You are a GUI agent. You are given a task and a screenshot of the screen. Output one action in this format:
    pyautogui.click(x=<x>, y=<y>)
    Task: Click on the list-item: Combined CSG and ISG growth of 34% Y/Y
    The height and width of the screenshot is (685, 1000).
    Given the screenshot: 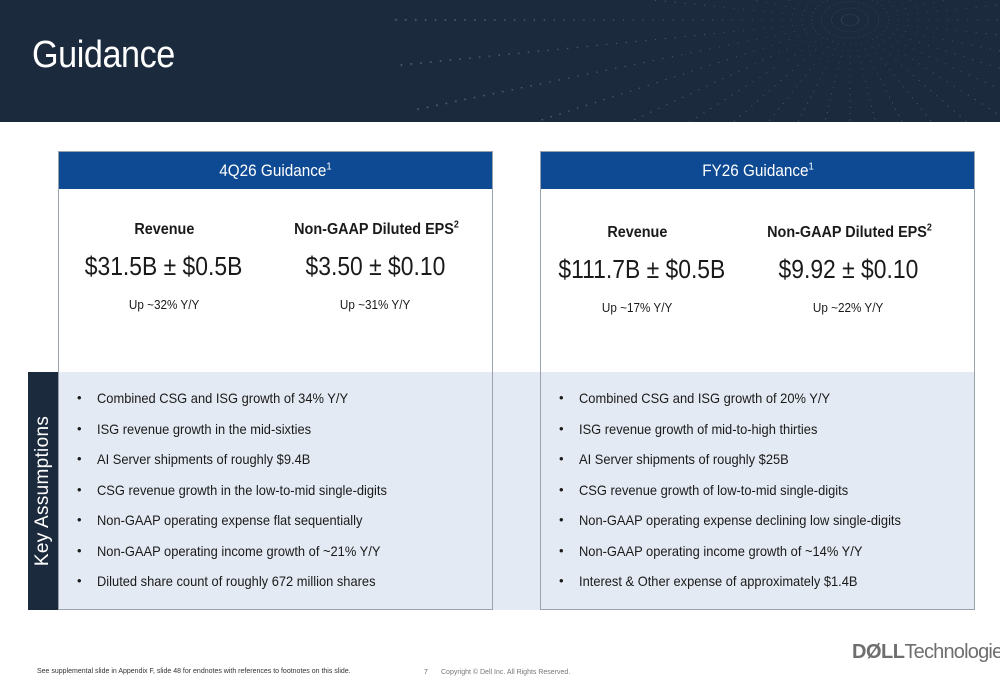 What is the action you would take?
    pyautogui.click(x=244, y=405)
    